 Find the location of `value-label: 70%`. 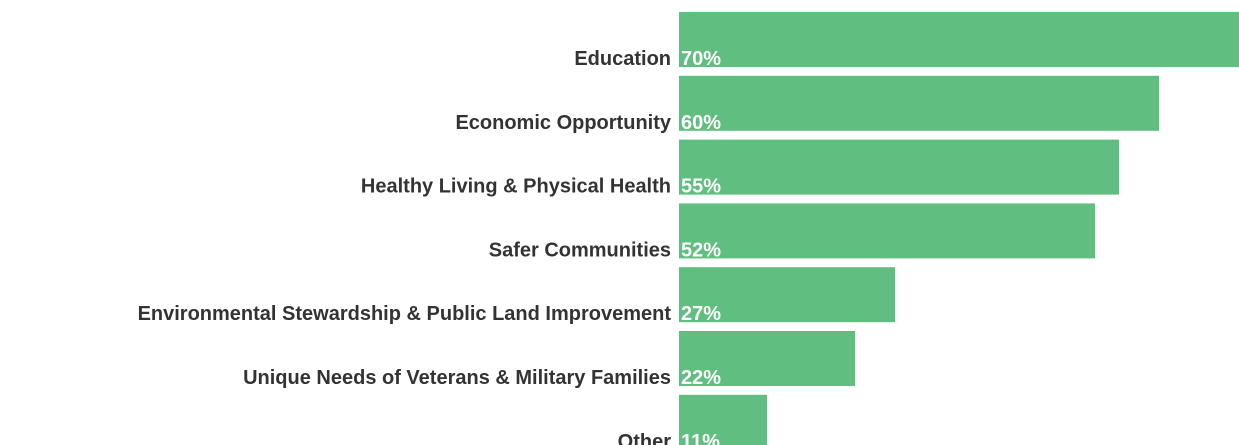

value-label: 70% is located at coordinates (701, 59).